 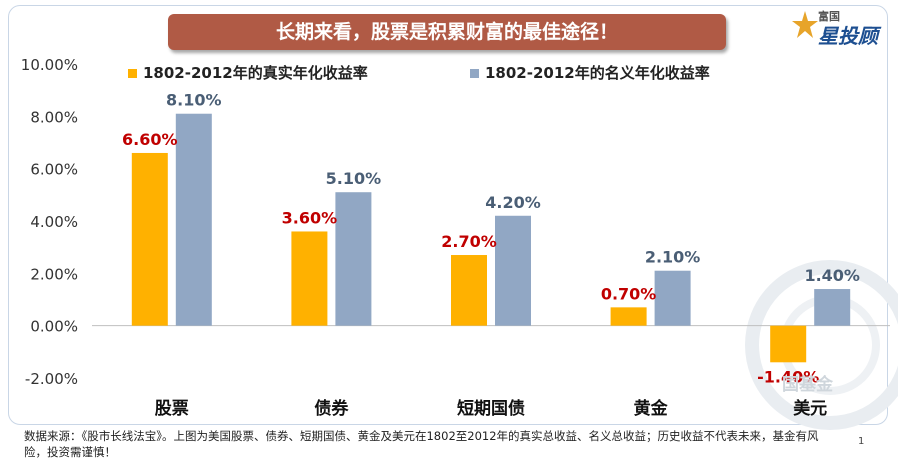 What do you see at coordinates (597, 73) in the screenshot?
I see `legend-label-nominal: 1802-2012年的名义年化收益率` at bounding box center [597, 73].